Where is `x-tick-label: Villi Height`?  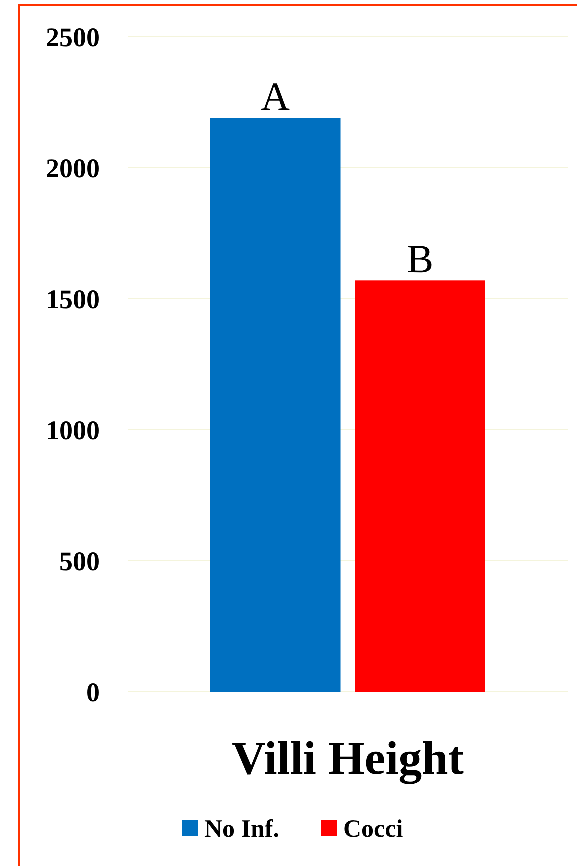 x-tick-label: Villi Height is located at coordinates (348, 759).